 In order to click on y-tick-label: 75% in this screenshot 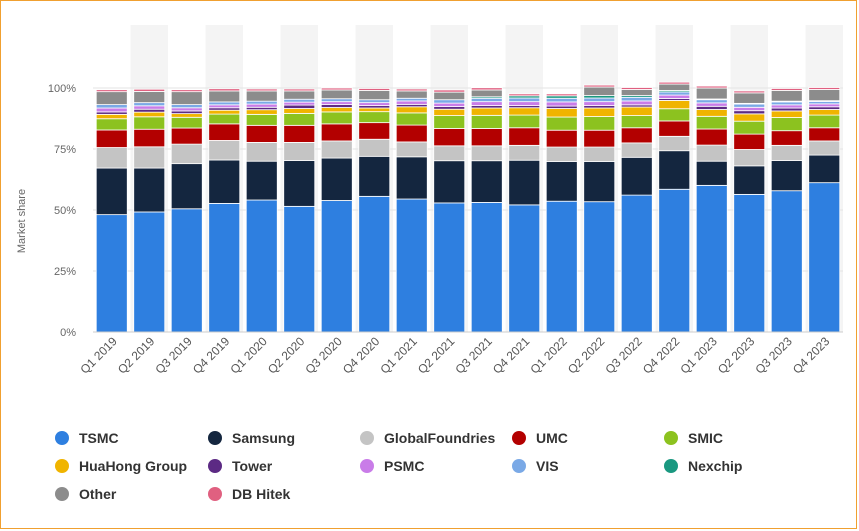, I will do `click(65, 150)`.